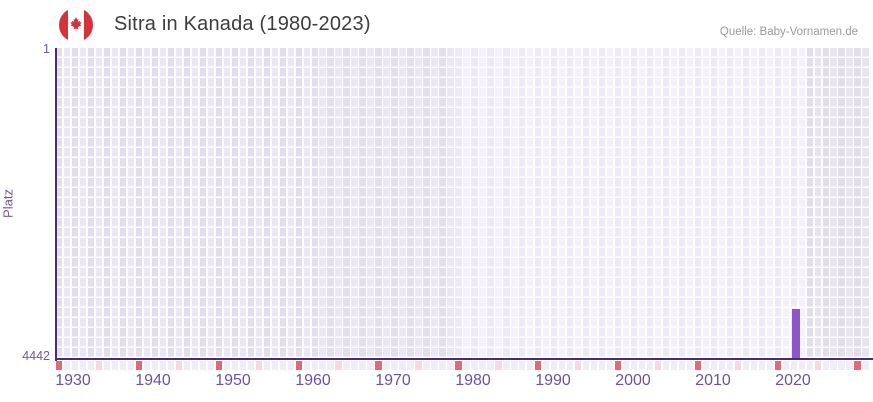 This screenshot has height=402, width=873. I want to click on rank-bar, so click(796, 333).